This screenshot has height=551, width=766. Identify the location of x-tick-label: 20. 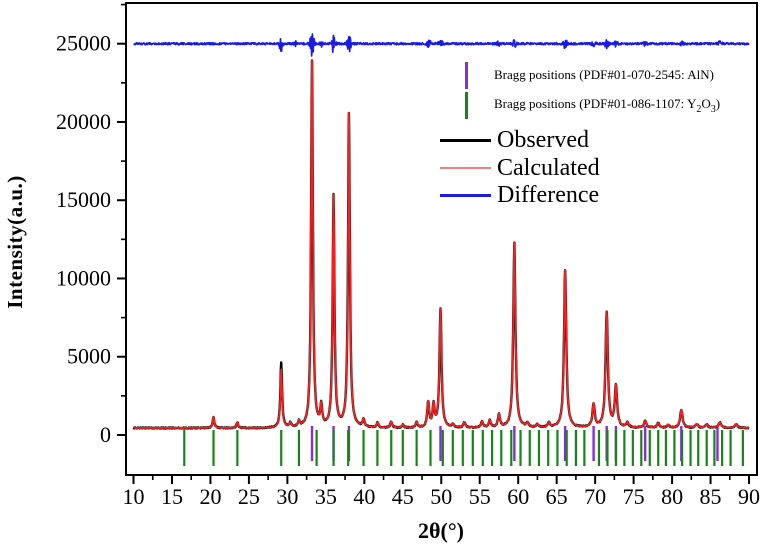
(210, 496).